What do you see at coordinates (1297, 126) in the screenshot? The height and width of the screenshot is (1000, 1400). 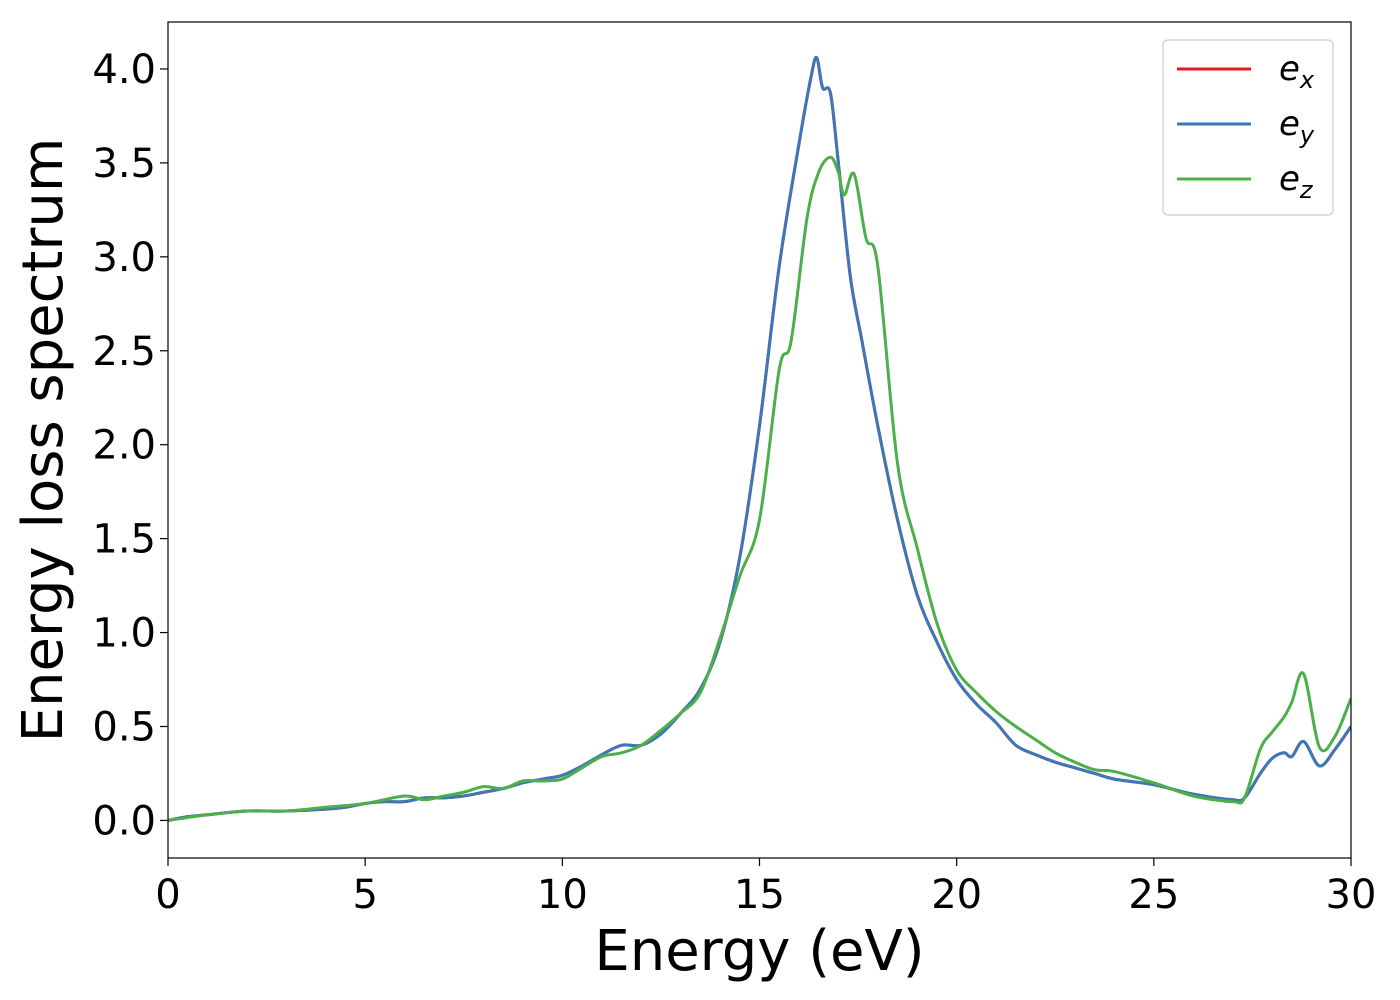 I see `legend-label-y: ey` at bounding box center [1297, 126].